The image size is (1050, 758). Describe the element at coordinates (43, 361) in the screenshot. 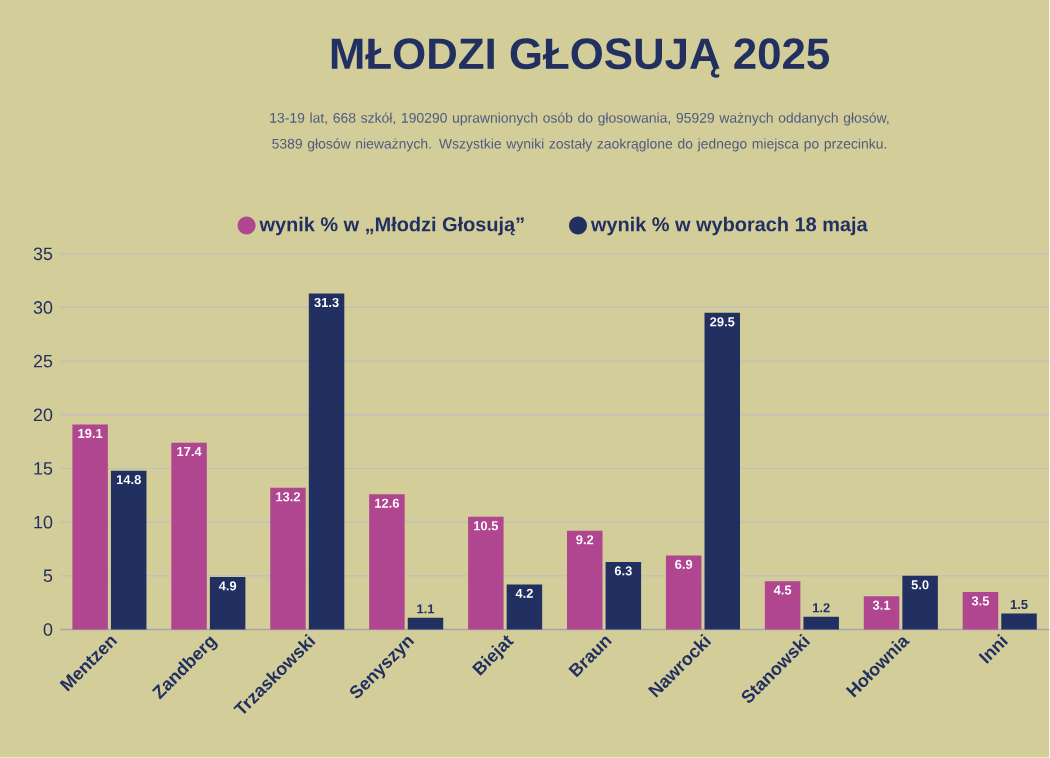

I see `y-tick-label: 25` at that location.